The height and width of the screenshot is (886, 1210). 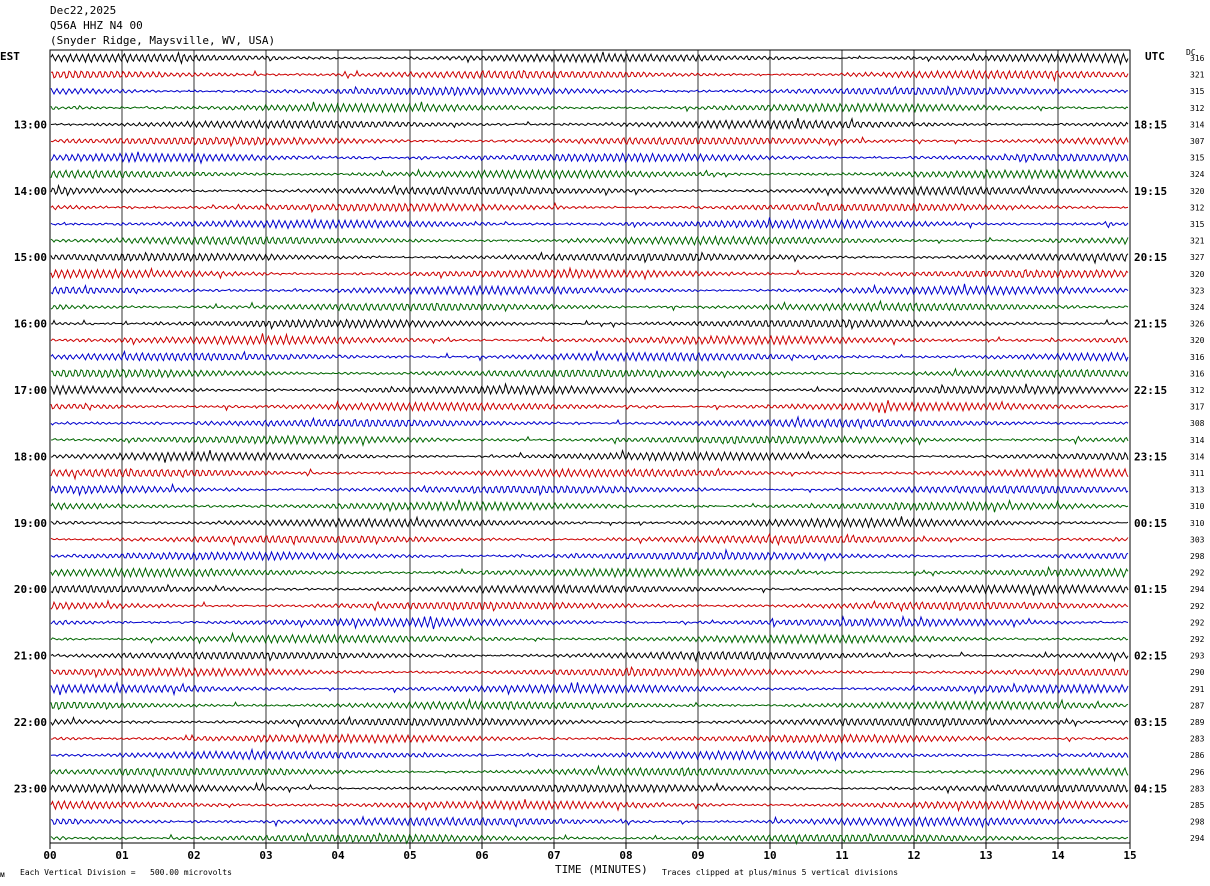 I want to click on utc-axis-label: UTC, so click(x=1155, y=56).